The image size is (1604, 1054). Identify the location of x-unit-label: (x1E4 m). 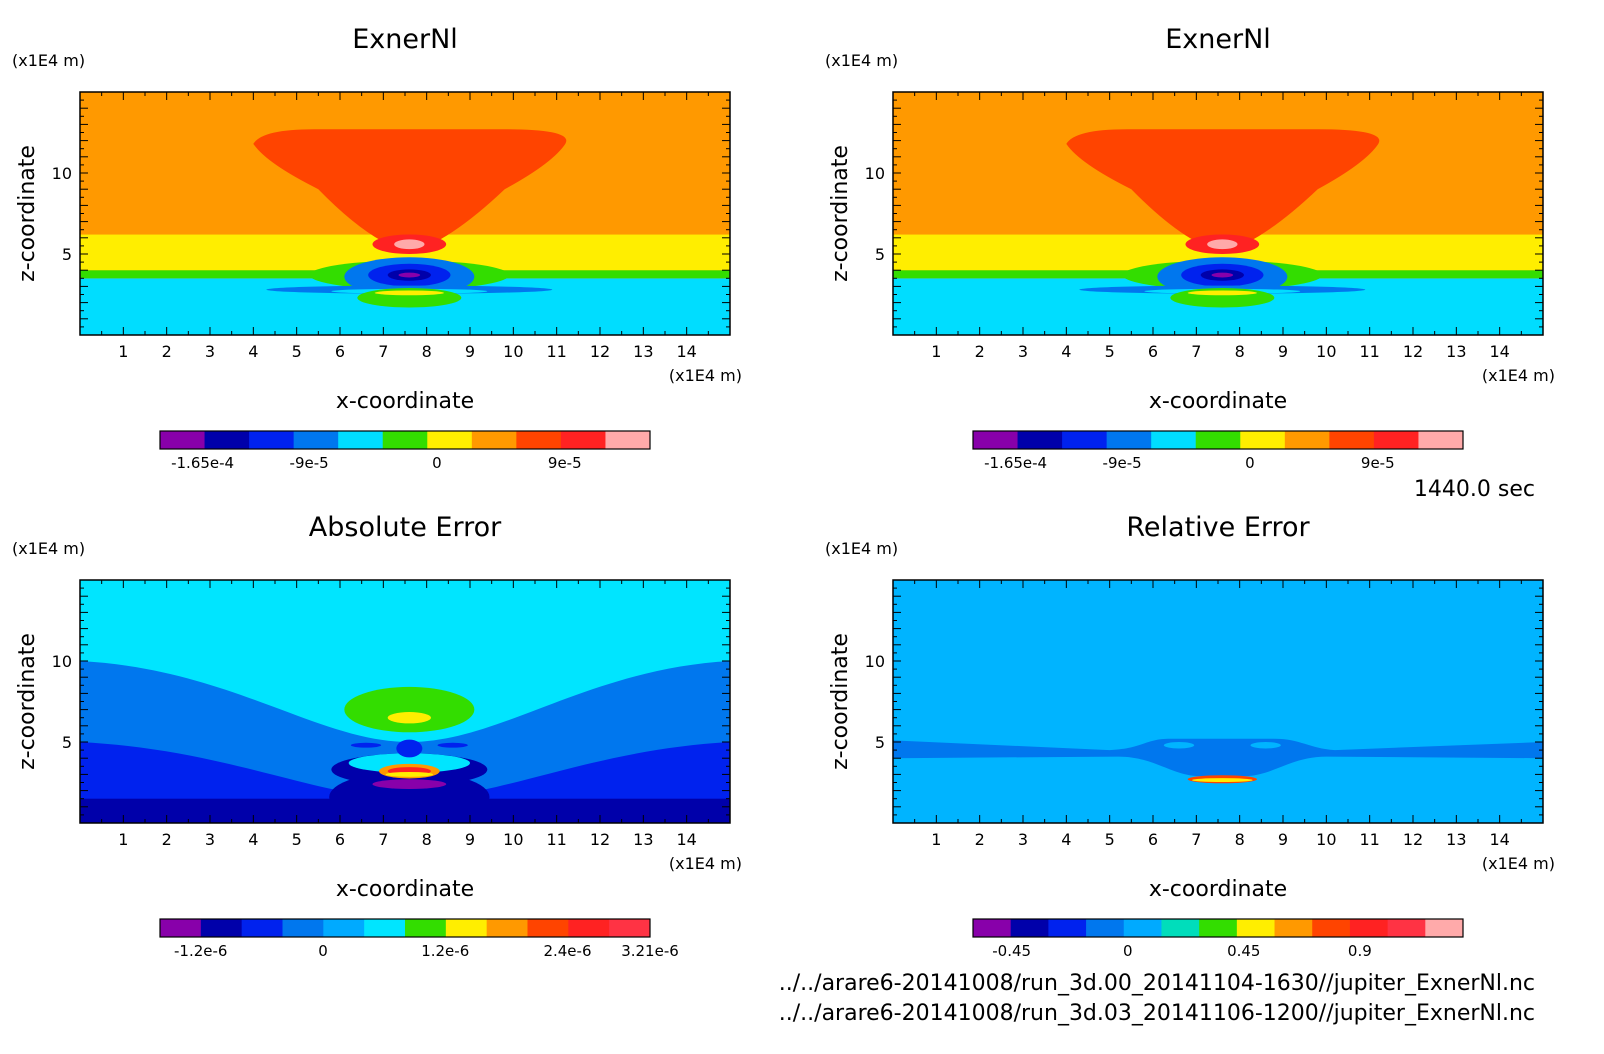
(1518, 375).